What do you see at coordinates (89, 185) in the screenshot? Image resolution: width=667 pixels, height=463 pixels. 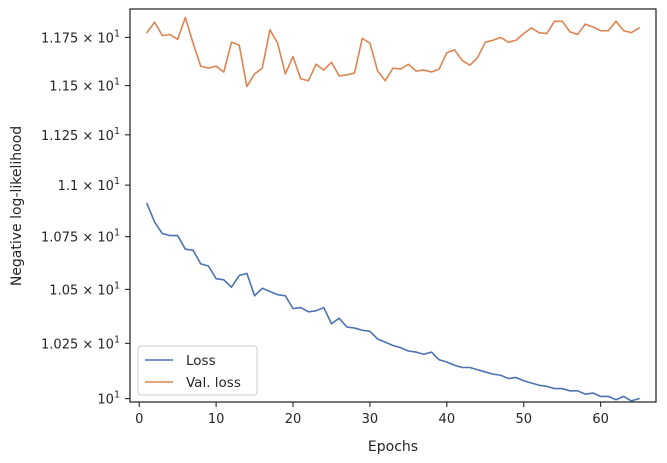 I see `y-tick-label: 1.1 × 10¹` at bounding box center [89, 185].